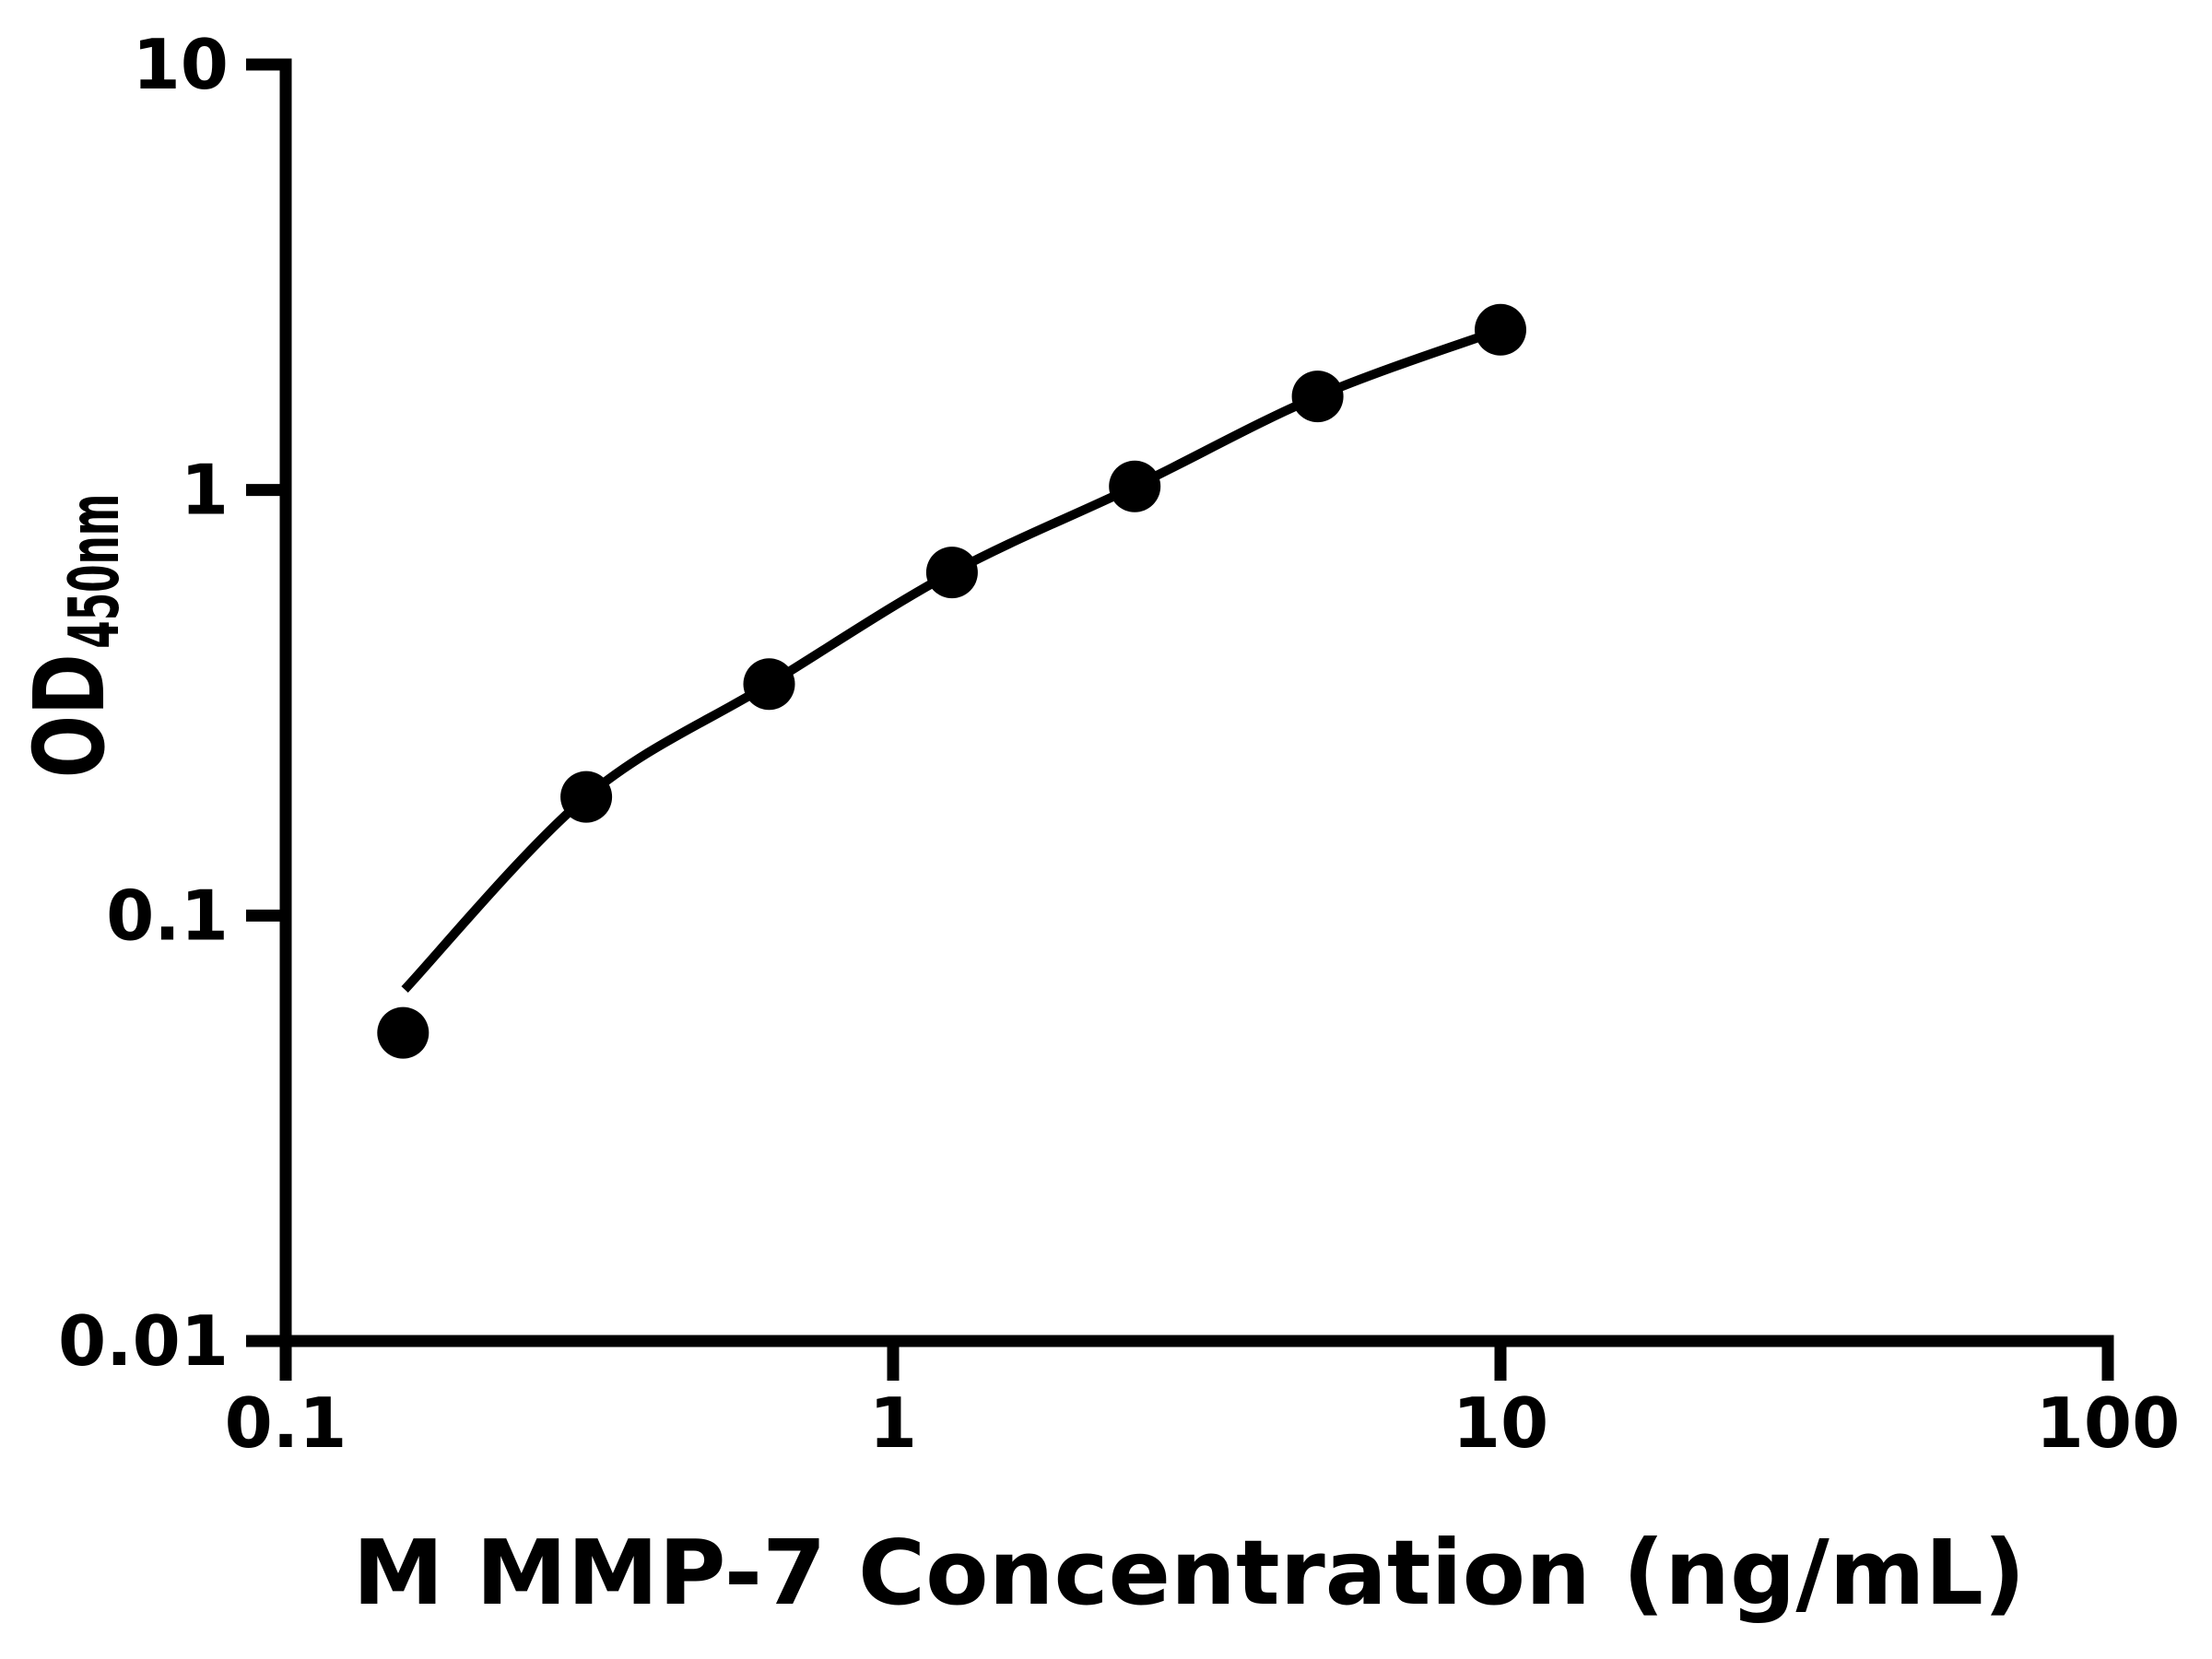  I want to click on x-tick-label: 0.1, so click(286, 1423).